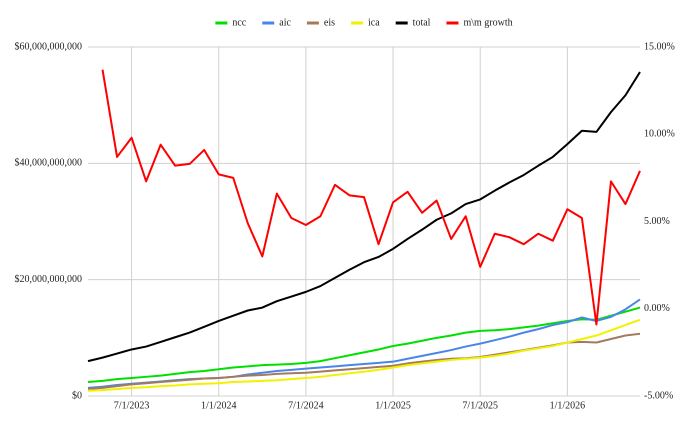 Image resolution: width=690 pixels, height=430 pixels. I want to click on y-tick-label: $40,000,000,000, so click(49, 163).